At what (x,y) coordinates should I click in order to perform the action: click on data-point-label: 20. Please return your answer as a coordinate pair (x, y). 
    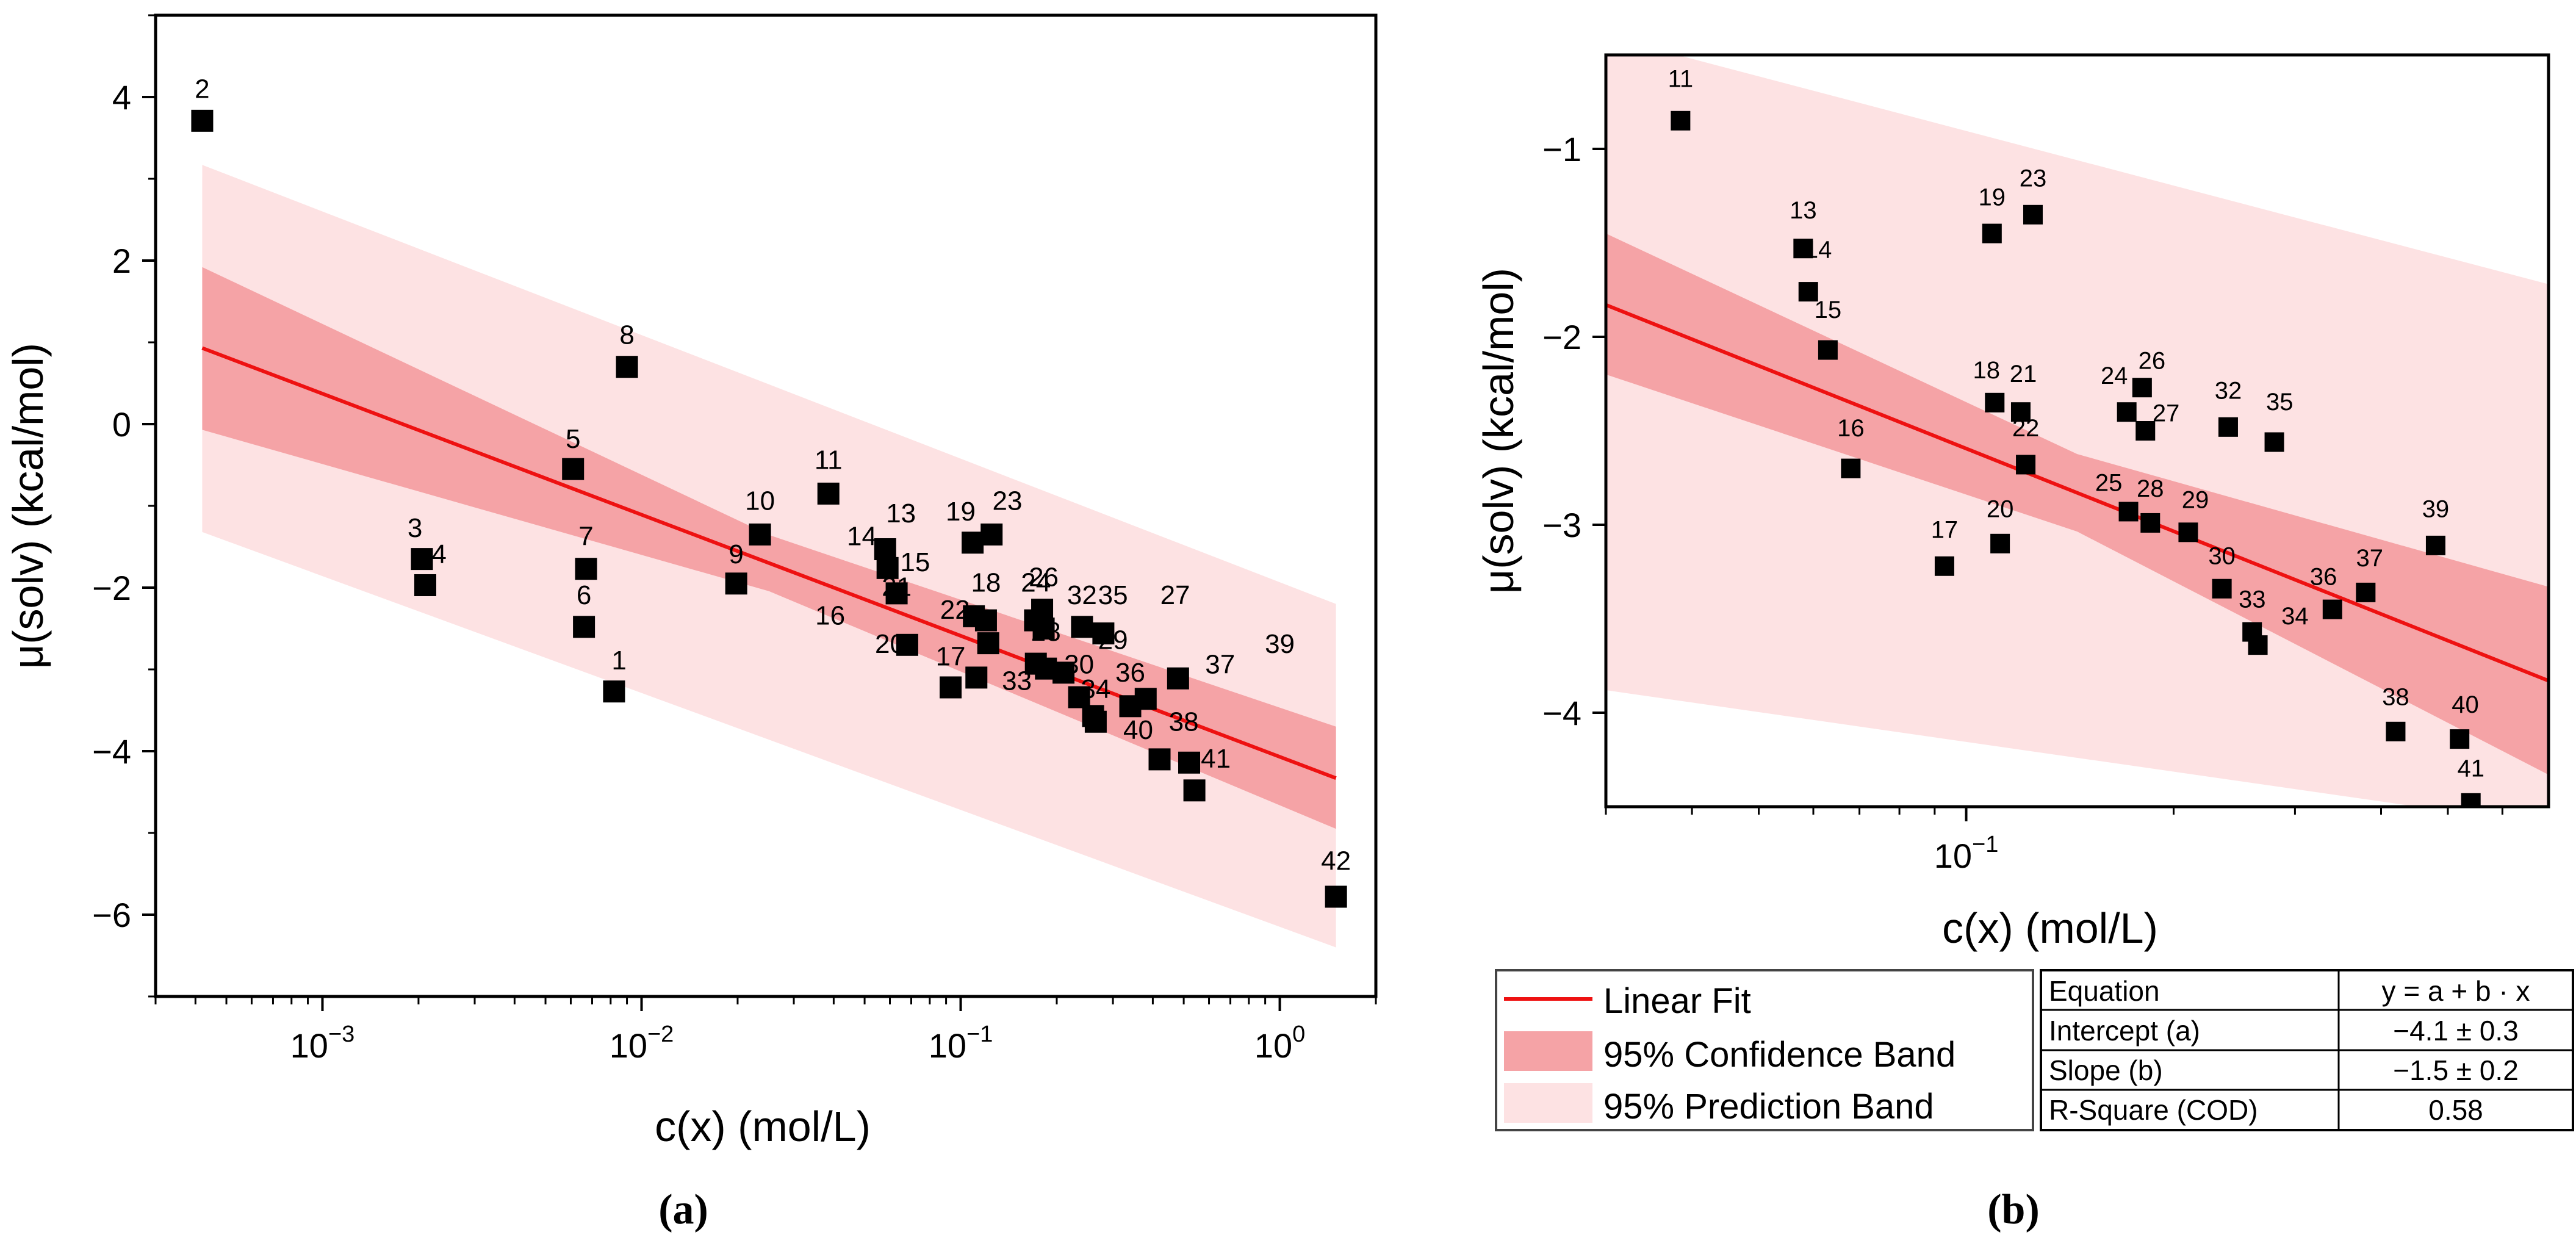
    Looking at the image, I should click on (890, 644).